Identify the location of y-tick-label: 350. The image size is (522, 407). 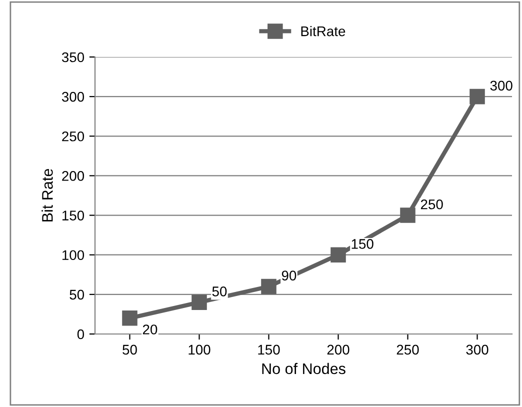
(73, 57).